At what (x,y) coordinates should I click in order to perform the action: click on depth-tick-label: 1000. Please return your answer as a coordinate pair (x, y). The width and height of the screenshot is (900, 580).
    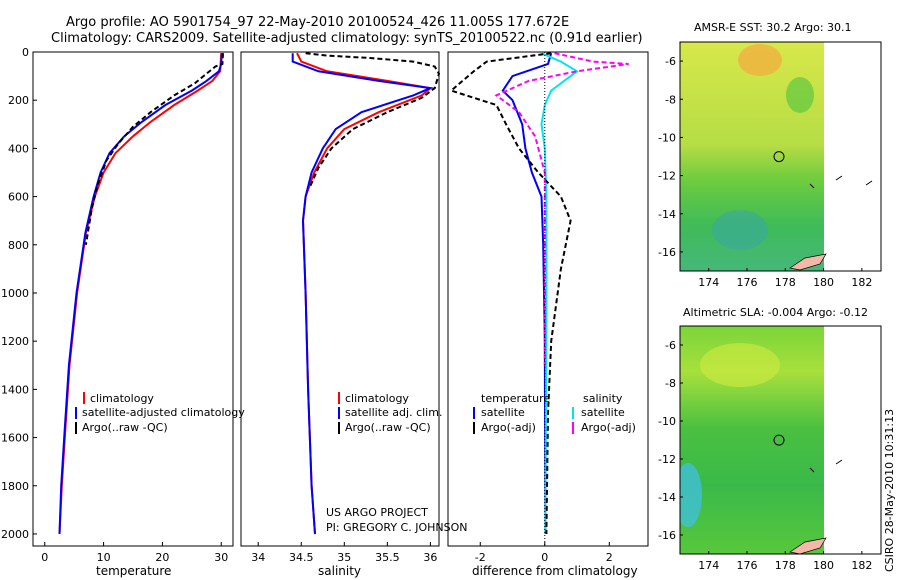
    Looking at the image, I should click on (15, 293).